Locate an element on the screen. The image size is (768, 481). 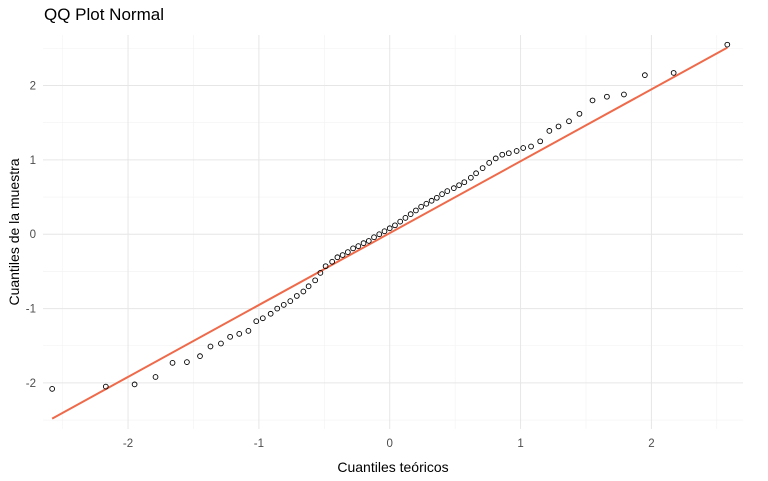
y-tick-label: 2 is located at coordinates (33, 87).